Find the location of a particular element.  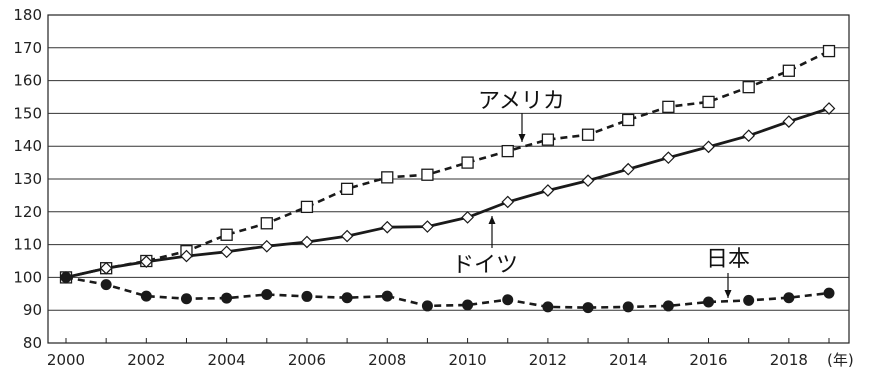

y-tick-label: 100 is located at coordinates (27, 277).